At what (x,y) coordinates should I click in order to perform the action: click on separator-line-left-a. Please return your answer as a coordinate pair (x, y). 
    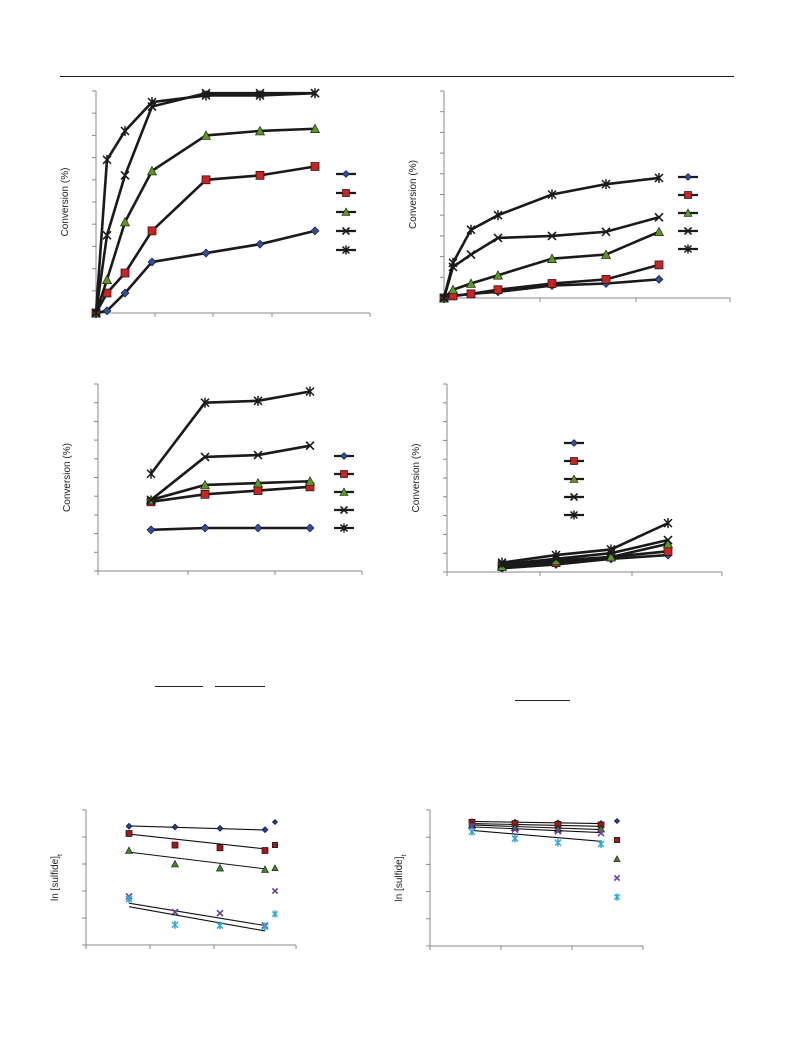
    Looking at the image, I should click on (179, 686).